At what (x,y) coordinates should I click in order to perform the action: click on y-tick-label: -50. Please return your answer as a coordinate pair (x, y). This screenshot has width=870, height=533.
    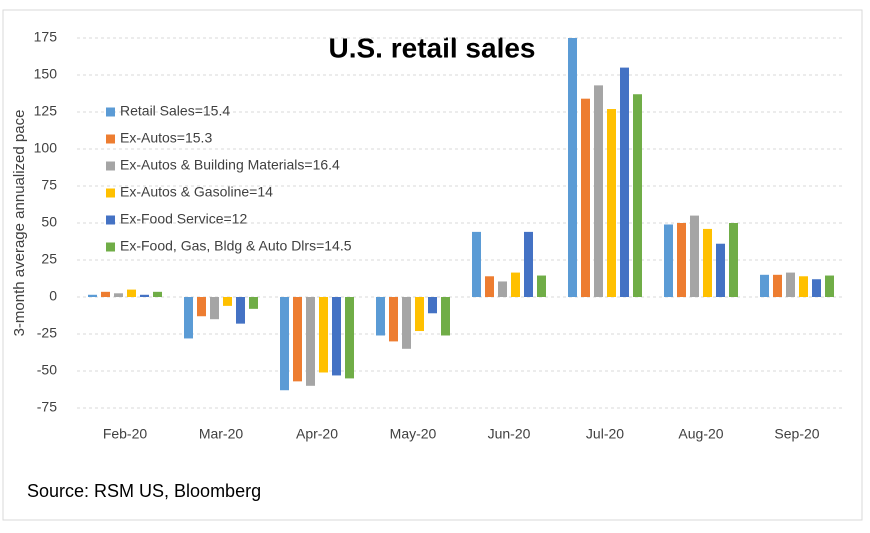
    Looking at the image, I should click on (47, 370).